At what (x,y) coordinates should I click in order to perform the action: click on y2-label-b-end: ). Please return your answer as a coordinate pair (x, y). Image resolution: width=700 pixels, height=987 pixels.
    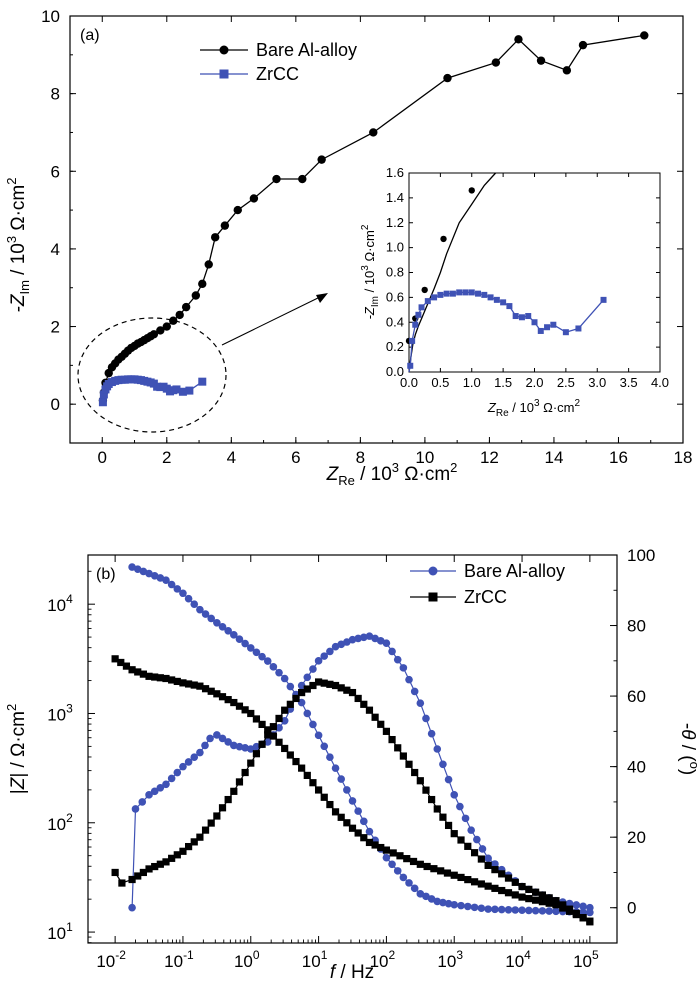
    Looking at the image, I should click on (687, 772).